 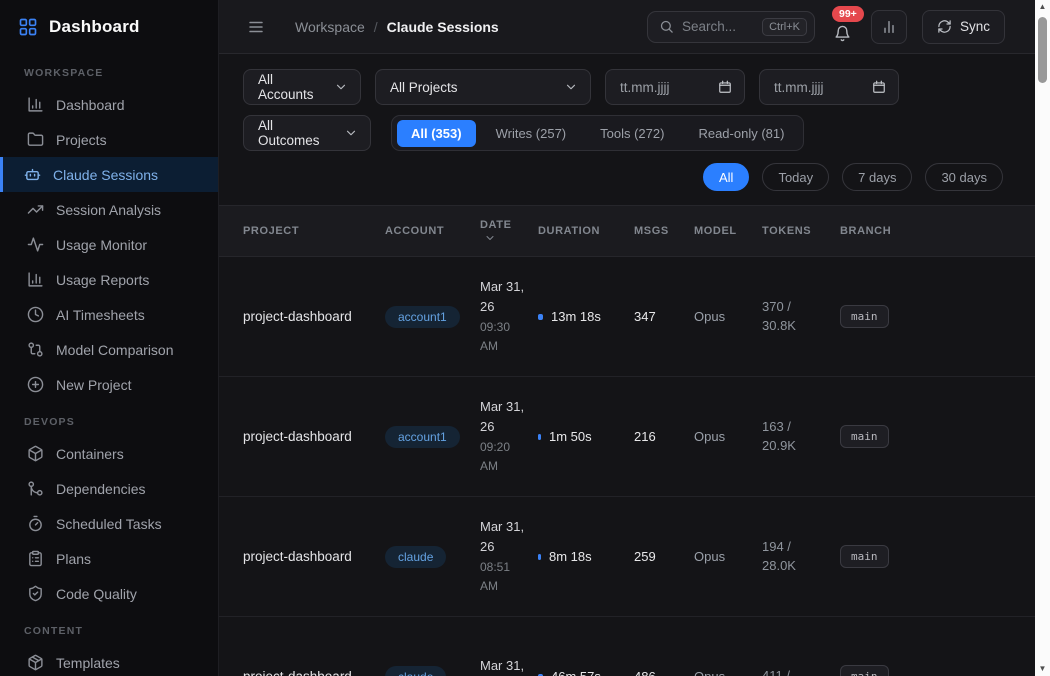 I want to click on outcomes-select: All Outcomes, so click(x=307, y=133).